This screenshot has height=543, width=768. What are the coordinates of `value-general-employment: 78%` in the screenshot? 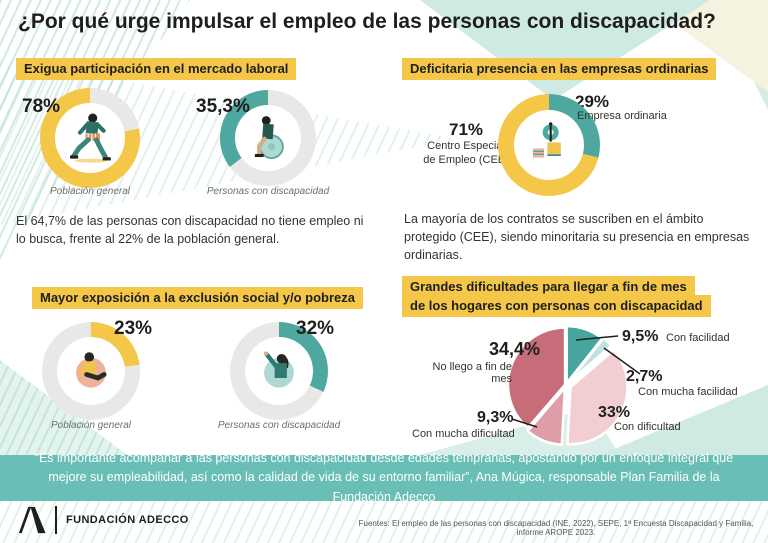 It's located at (41, 106).